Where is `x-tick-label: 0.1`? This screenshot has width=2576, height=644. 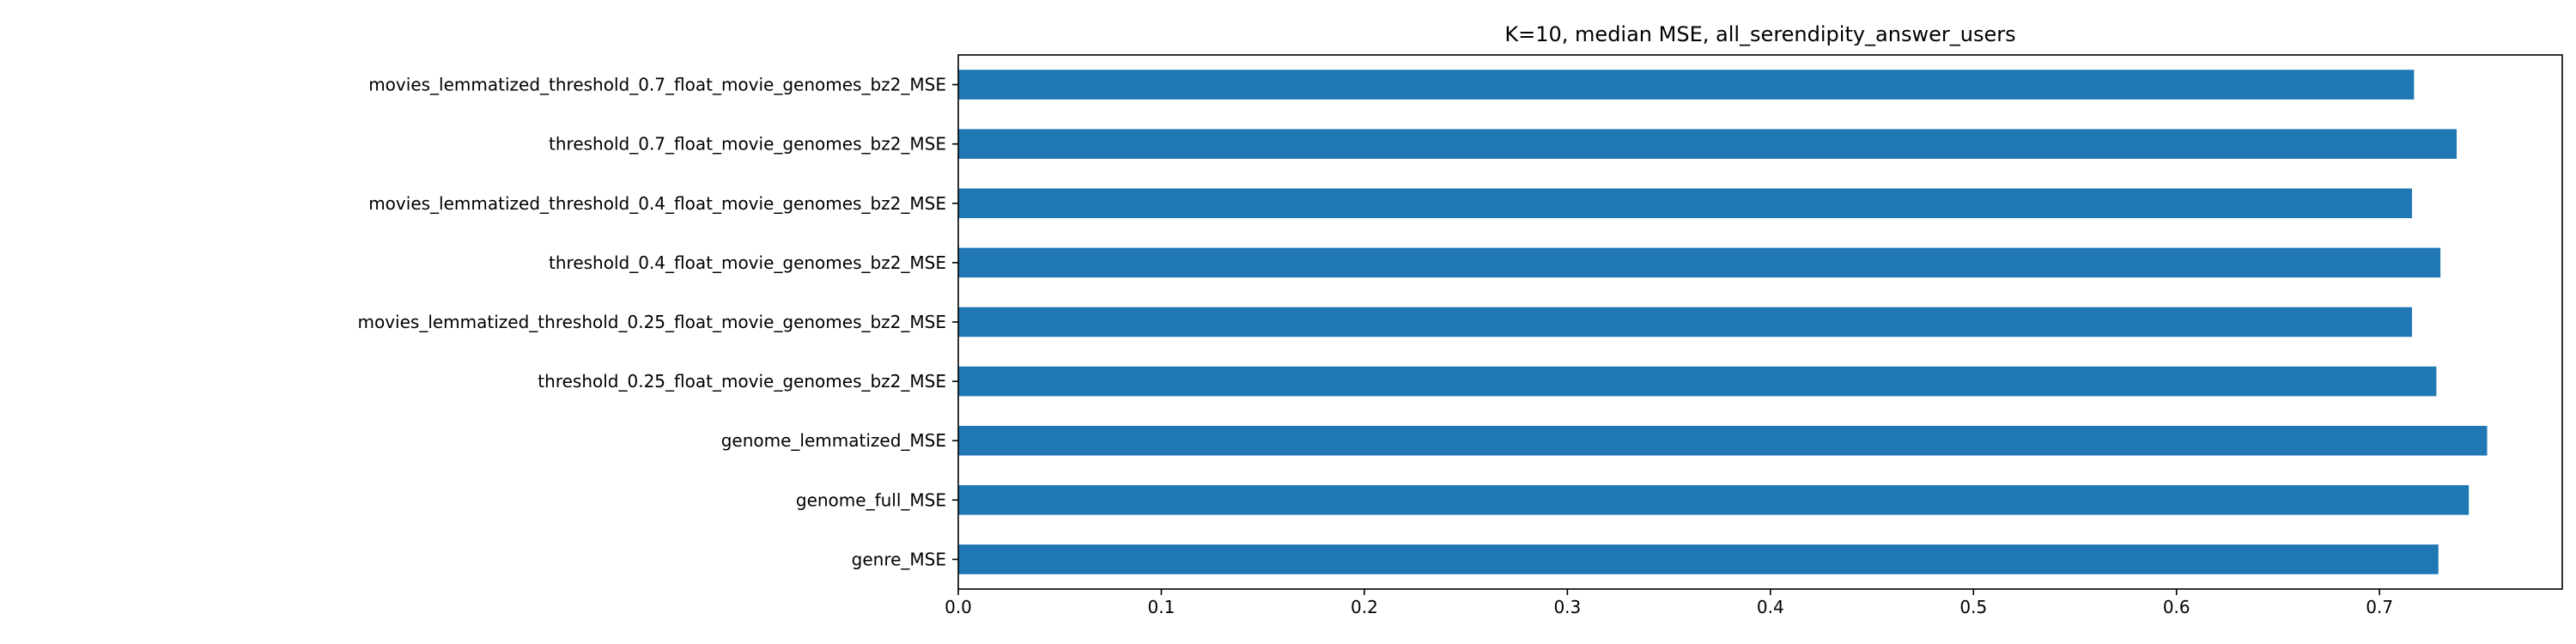
x-tick-label: 0.1 is located at coordinates (1162, 607).